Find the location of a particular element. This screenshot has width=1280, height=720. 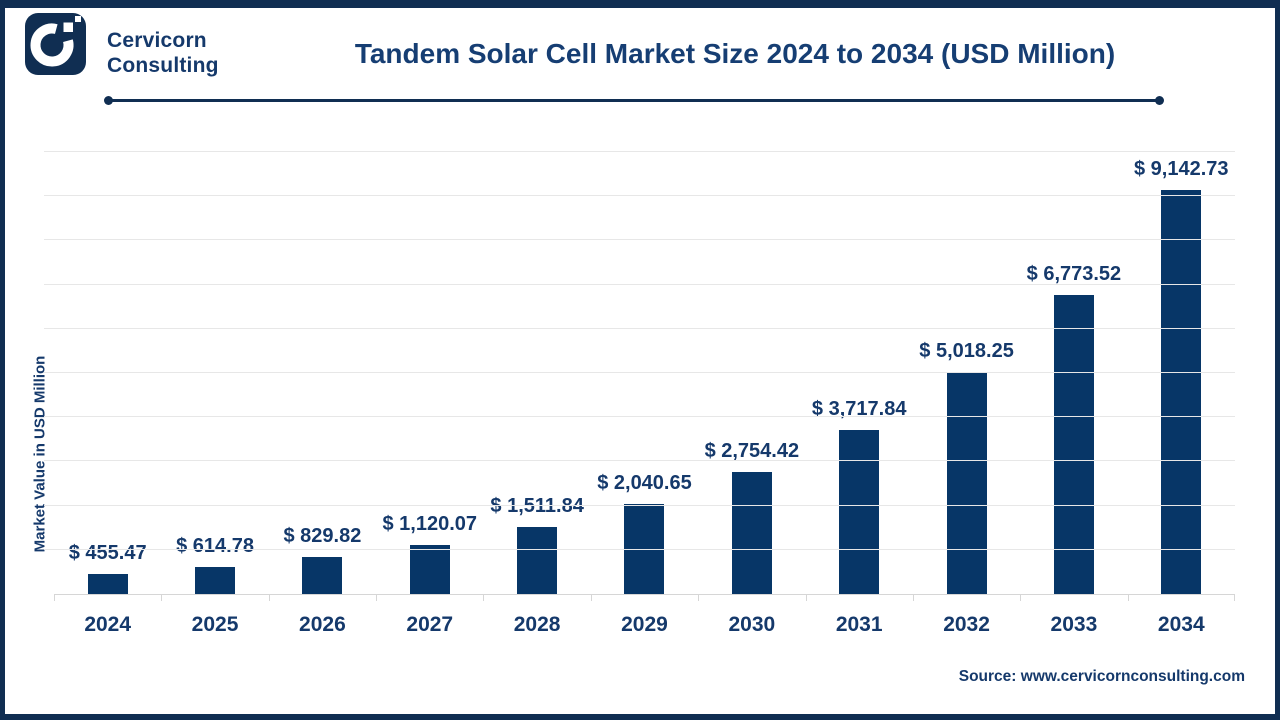

brand-name: Cervicorn Consulting is located at coordinates (163, 53).